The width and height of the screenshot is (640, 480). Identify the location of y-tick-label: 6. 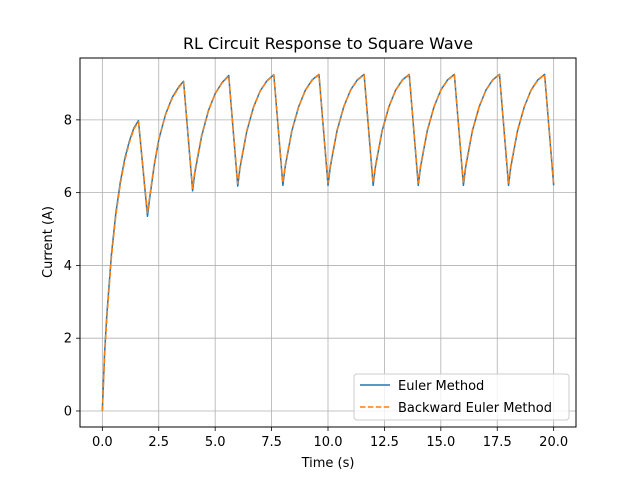
(68, 193).